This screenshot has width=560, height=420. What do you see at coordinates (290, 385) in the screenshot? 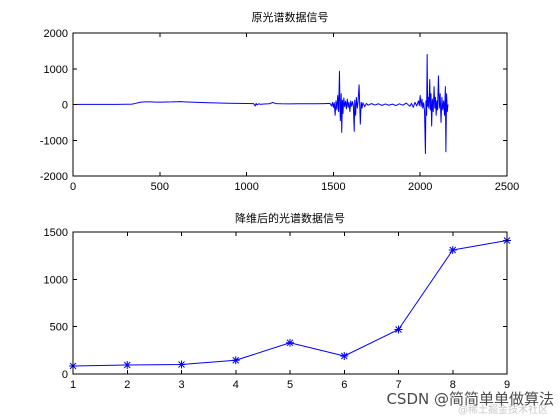
I see `x-tick-label: 5` at bounding box center [290, 385].